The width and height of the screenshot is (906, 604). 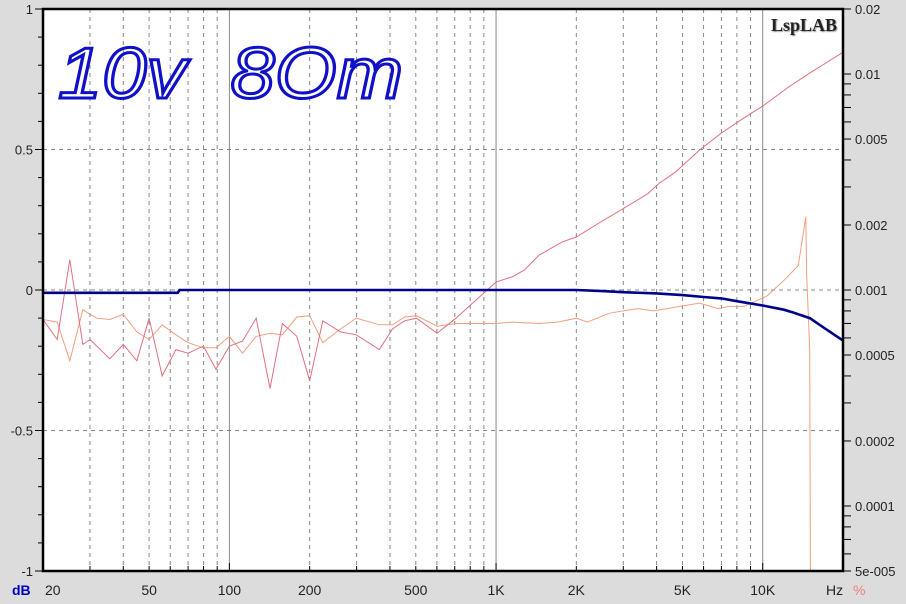 What do you see at coordinates (24, 150) in the screenshot?
I see `left-tick-label: 0.5` at bounding box center [24, 150].